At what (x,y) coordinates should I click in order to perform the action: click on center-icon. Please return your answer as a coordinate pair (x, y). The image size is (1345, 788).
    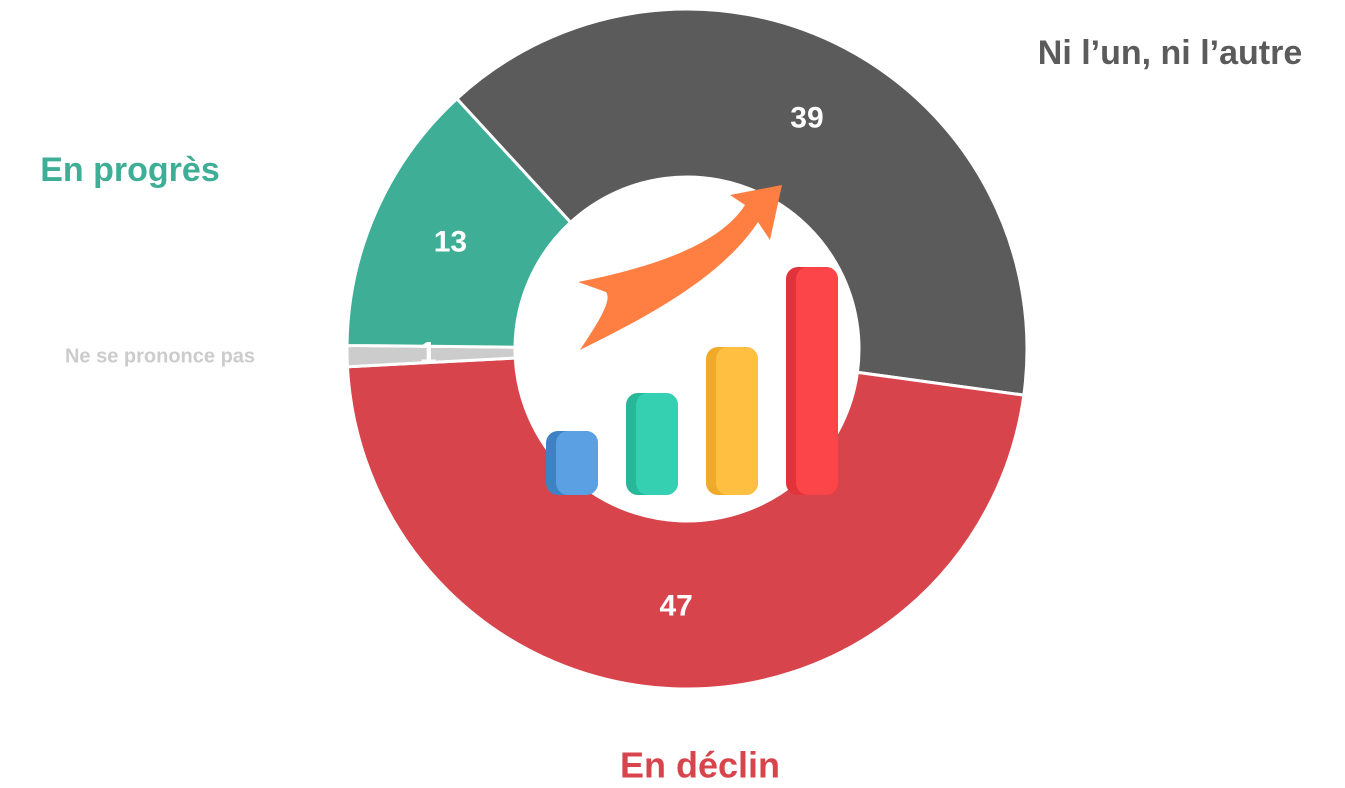
    Looking at the image, I should click on (692, 340).